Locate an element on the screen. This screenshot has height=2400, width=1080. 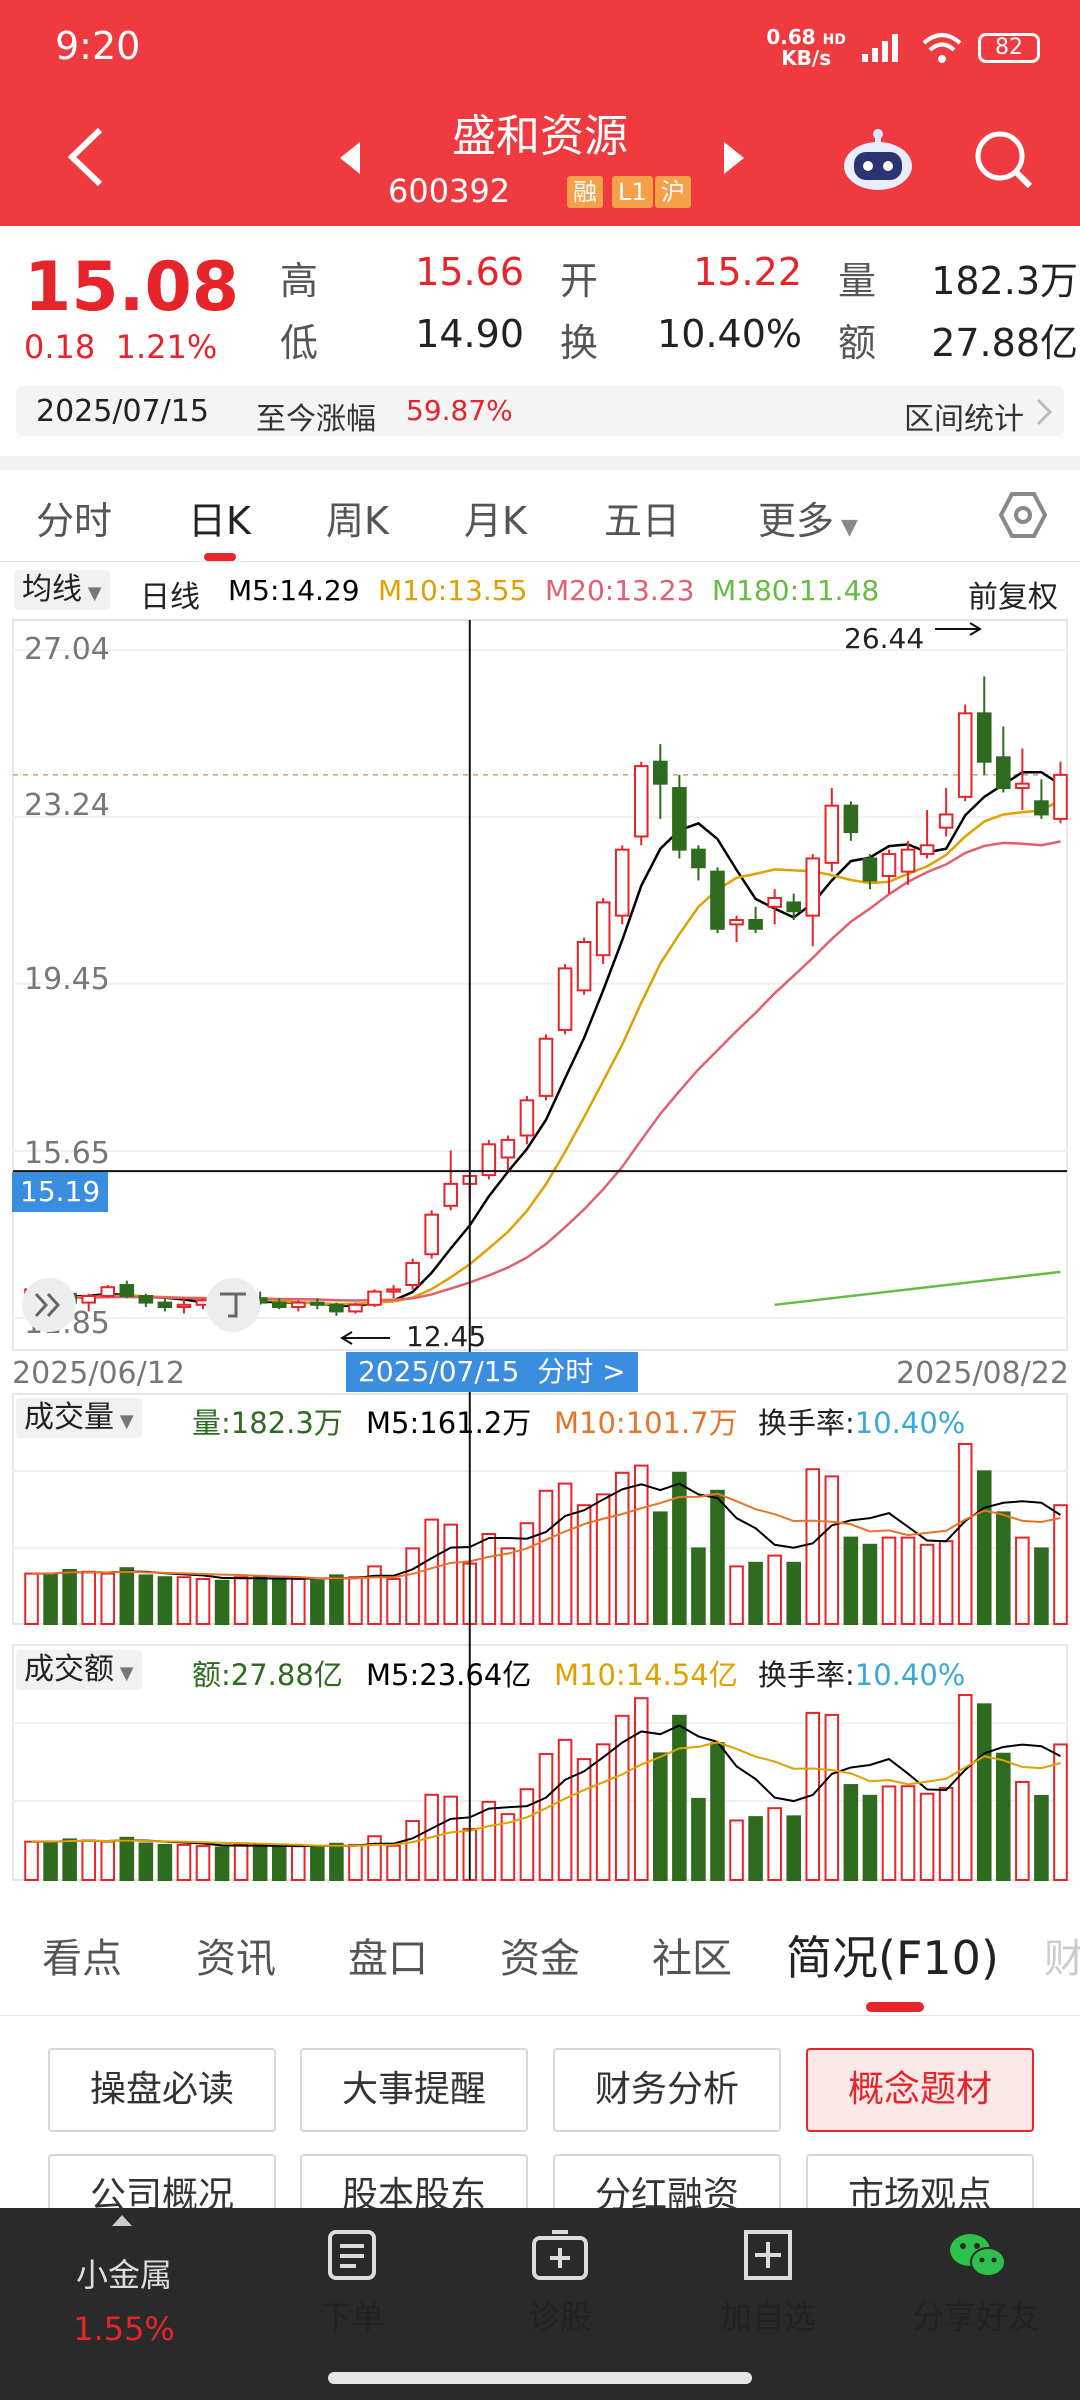
axis-label-top: 27.04 is located at coordinates (67, 649).